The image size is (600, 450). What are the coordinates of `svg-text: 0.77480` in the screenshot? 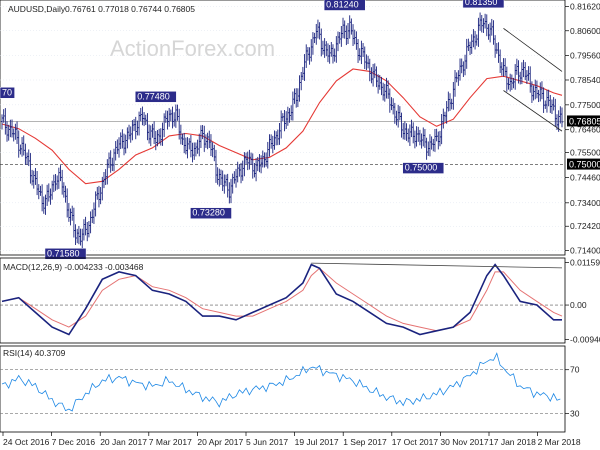 It's located at (153, 96).